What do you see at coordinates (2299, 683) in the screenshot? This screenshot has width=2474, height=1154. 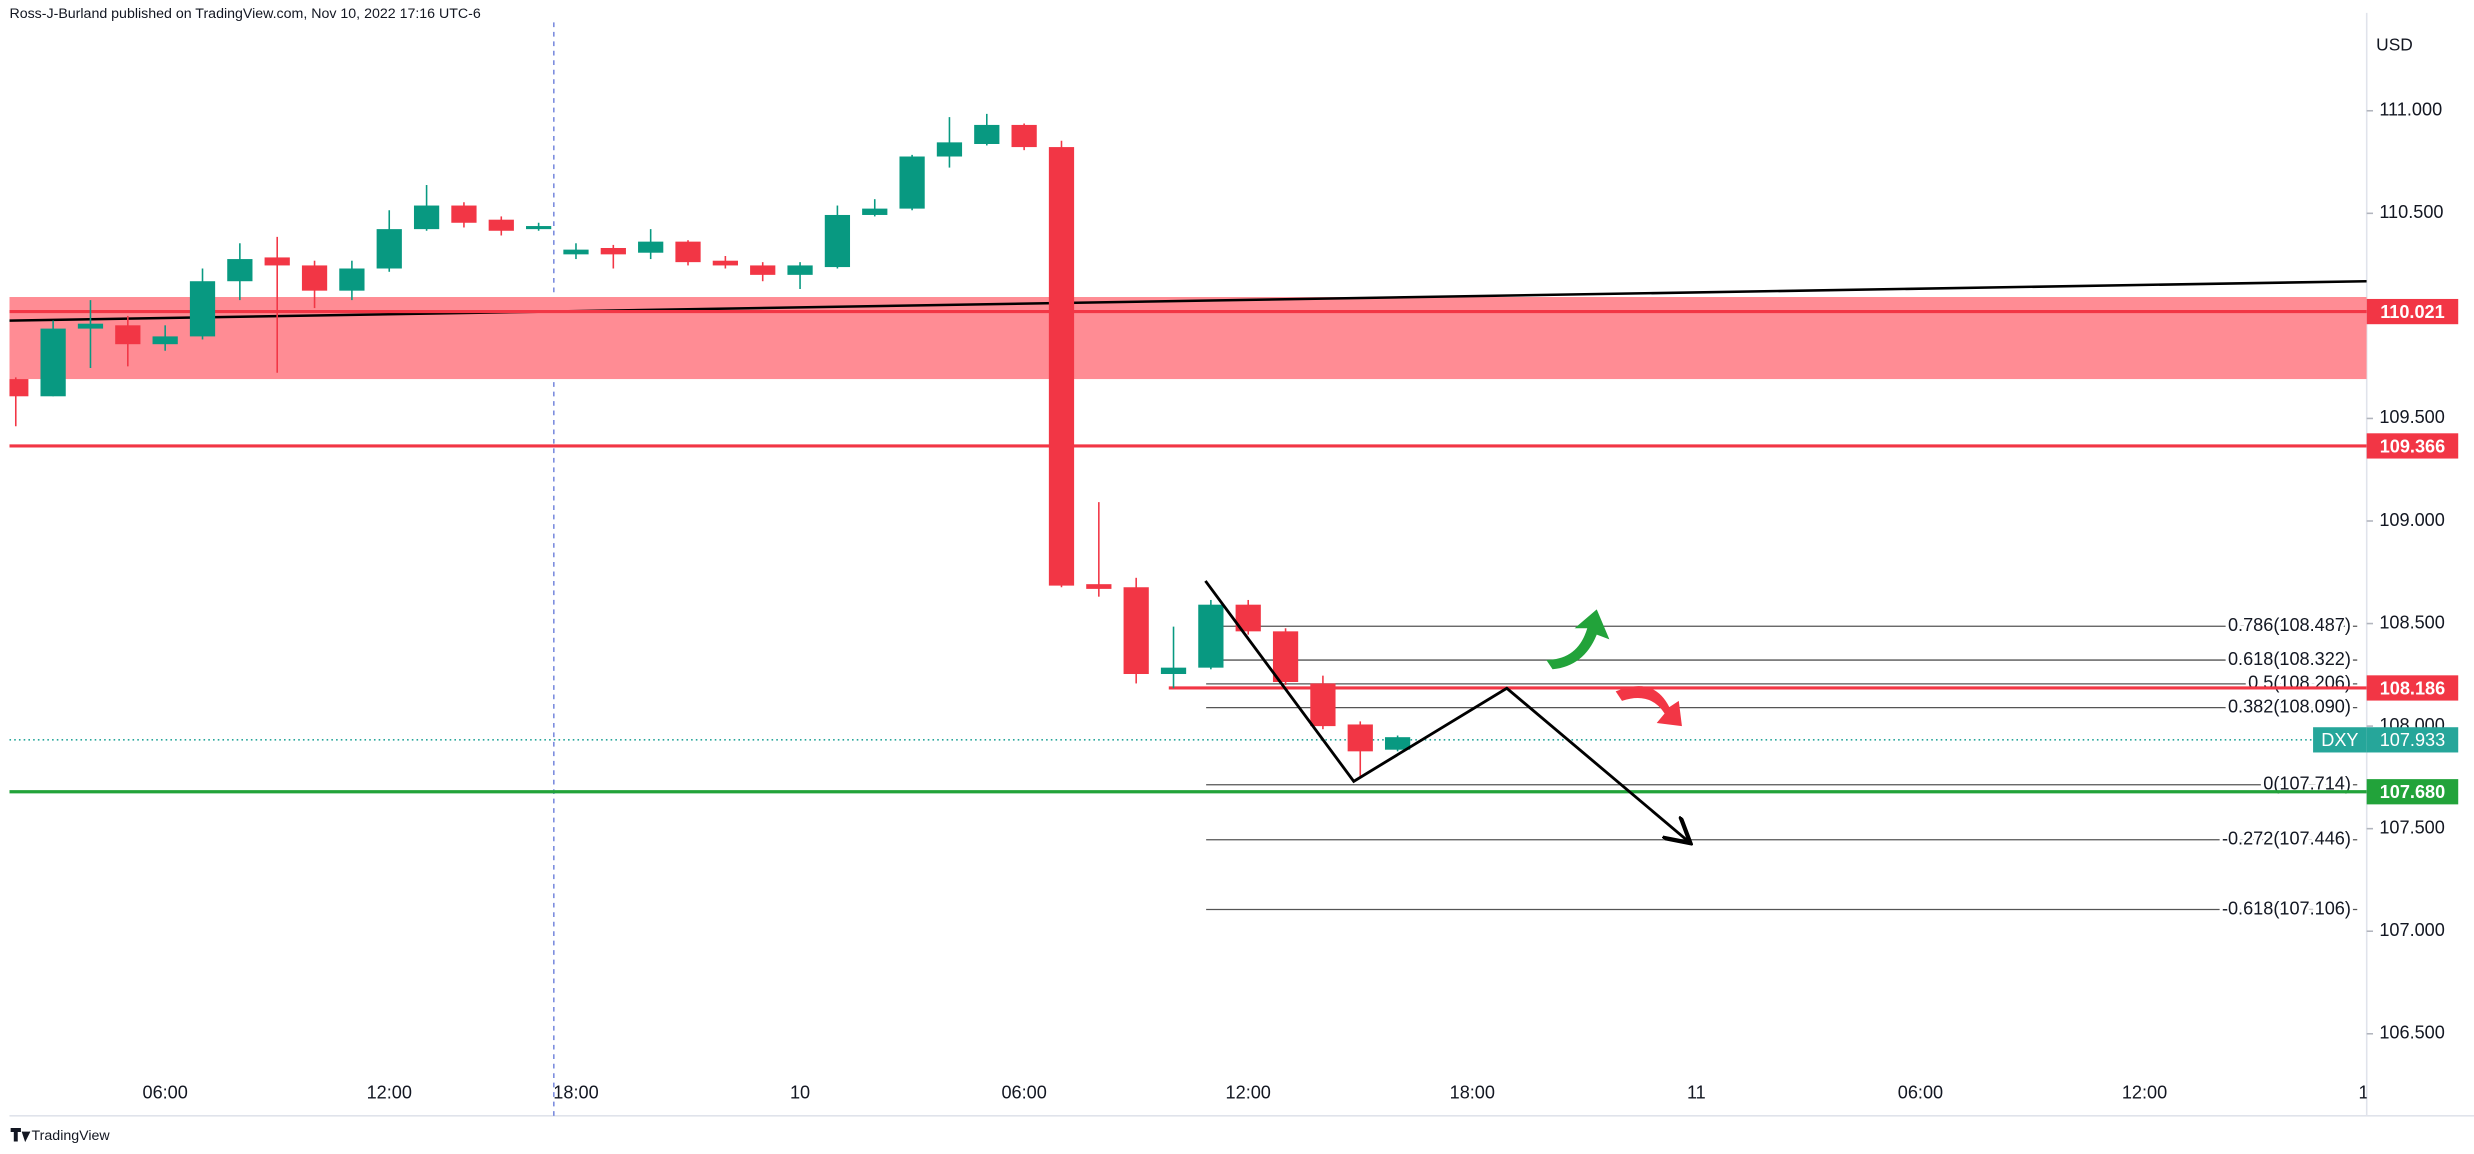 I see `fib-label: 0.5(108.206)` at bounding box center [2299, 683].